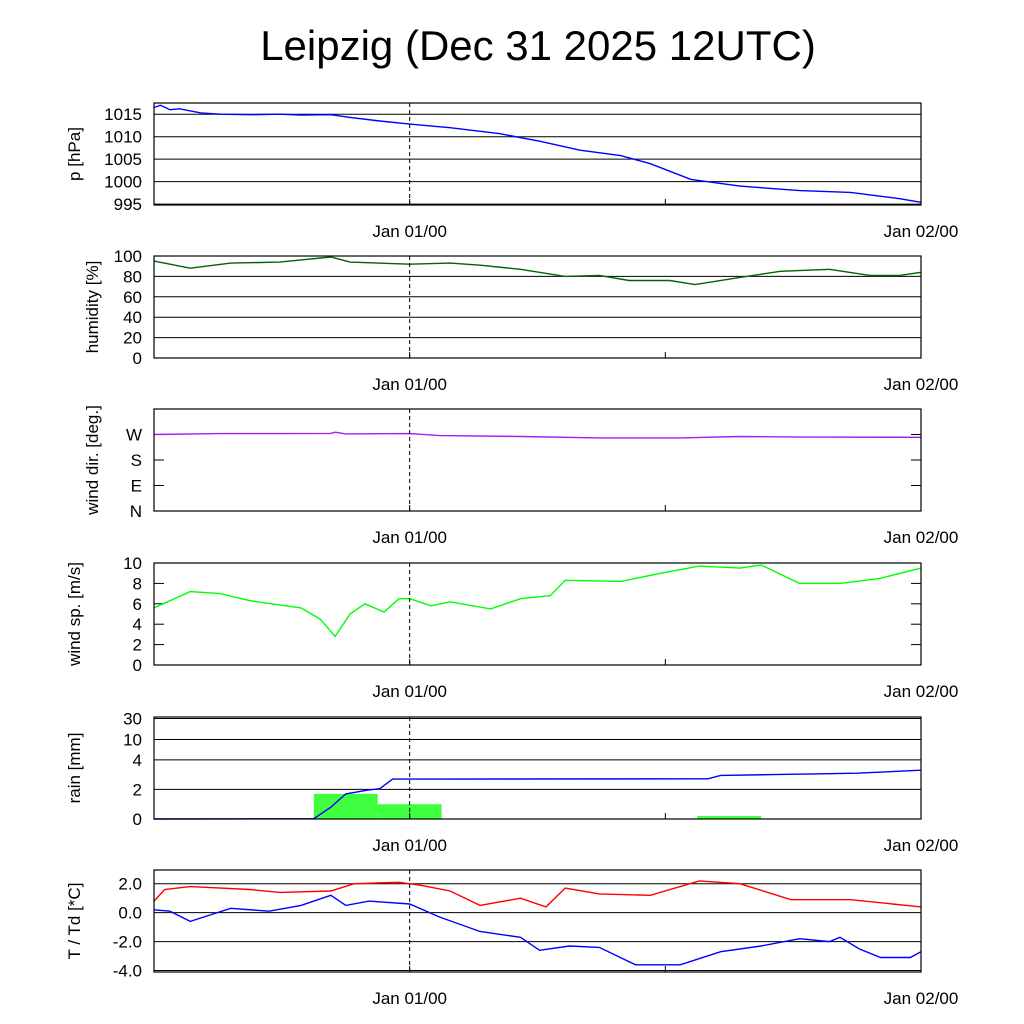  Describe the element at coordinates (537, 894) in the screenshot. I see `series-line-temperature` at that location.